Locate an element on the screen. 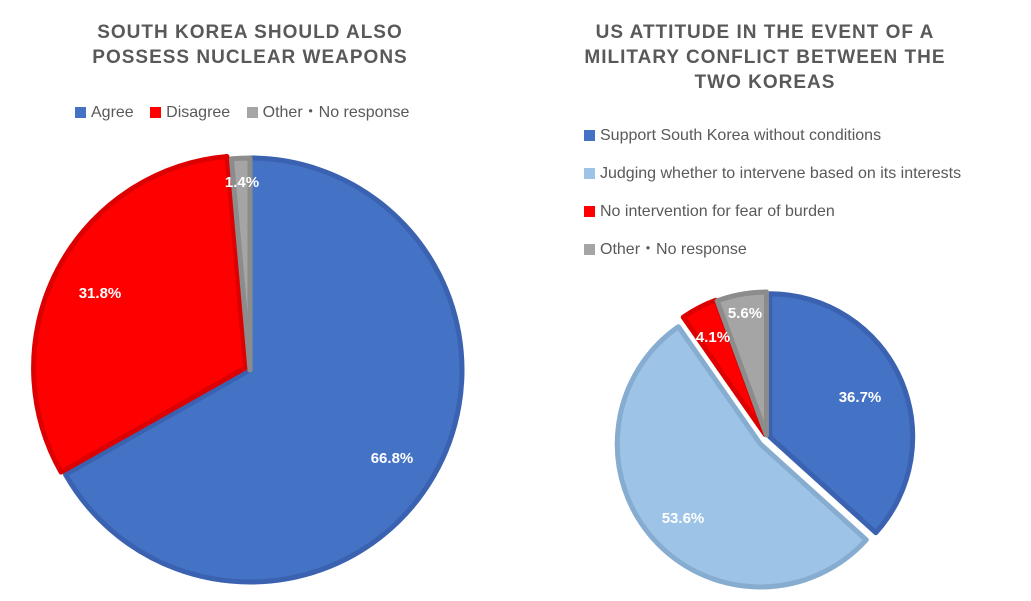  pie-chart: 36.7% 53.6% 4.1% 5.6% is located at coordinates (765, 439).